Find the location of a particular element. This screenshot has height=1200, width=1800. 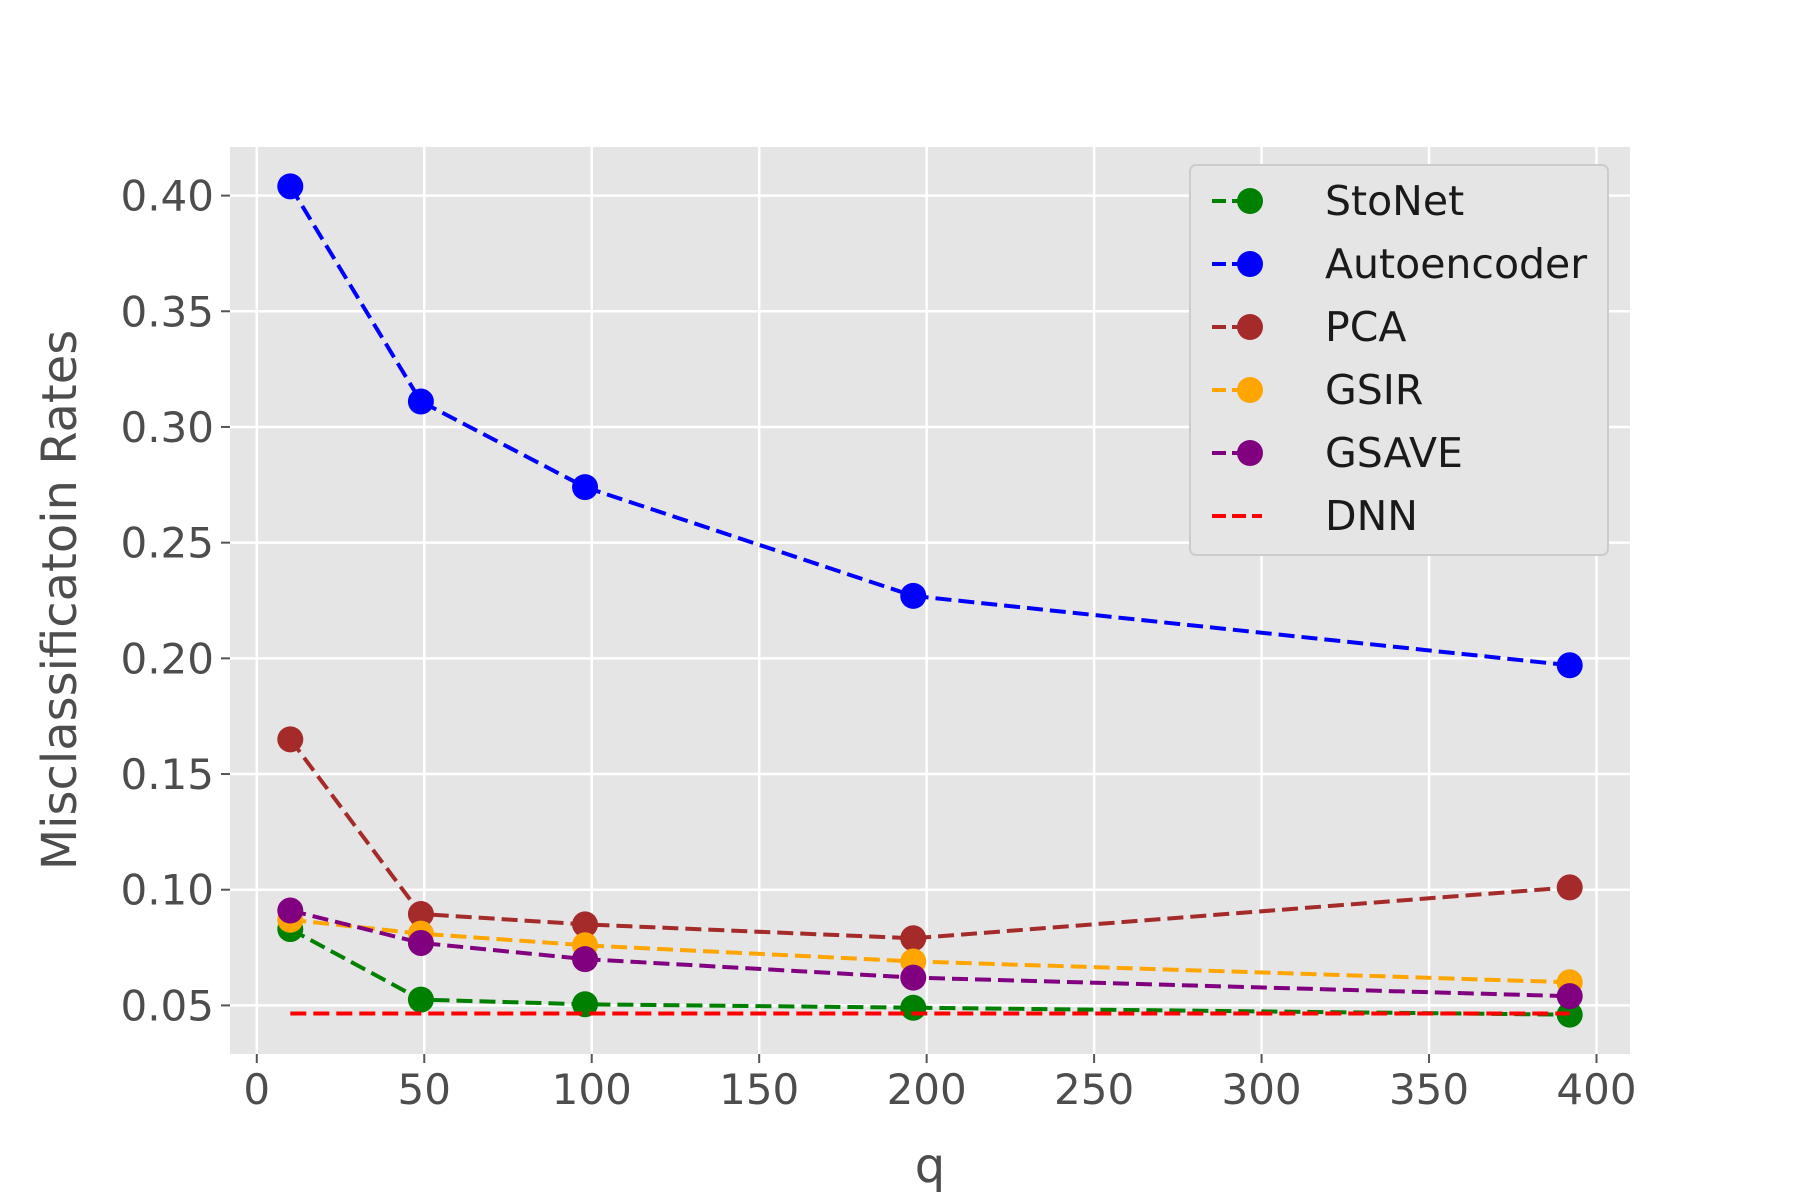

x-tick-label: 400 is located at coordinates (1596, 1089).